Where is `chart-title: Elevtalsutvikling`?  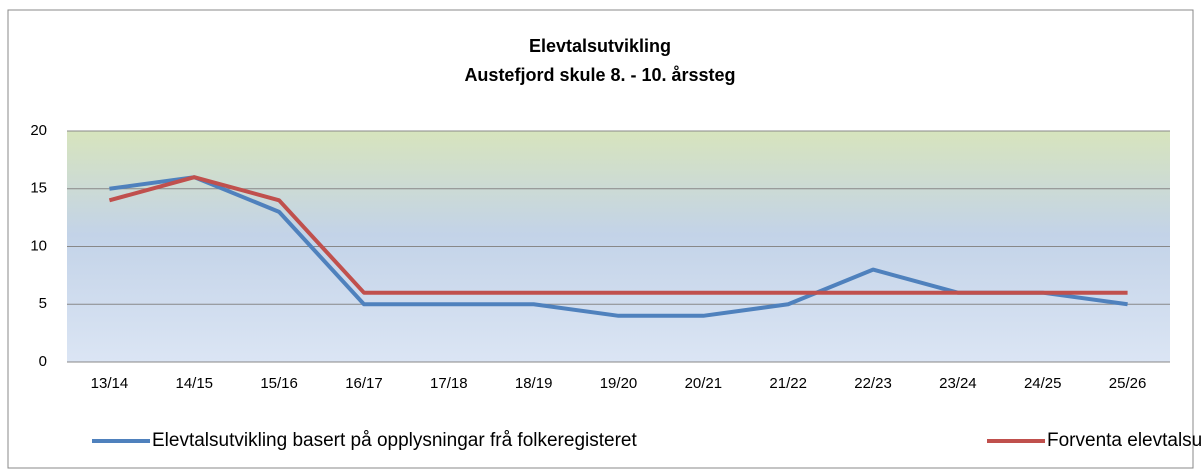 chart-title: Elevtalsutvikling is located at coordinates (600, 46).